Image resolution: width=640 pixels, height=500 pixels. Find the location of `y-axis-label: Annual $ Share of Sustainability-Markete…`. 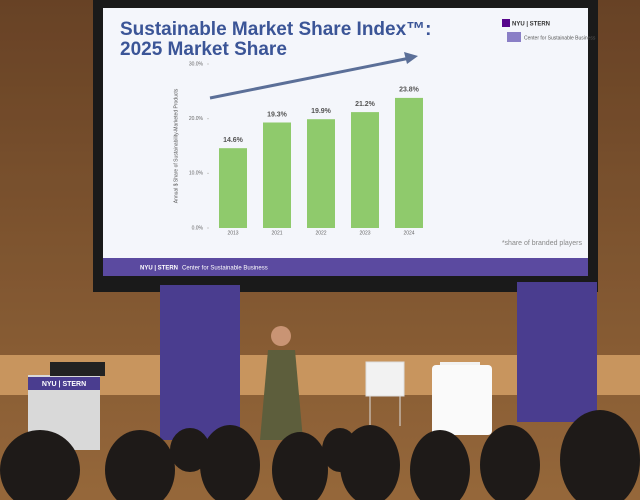

y-axis-label: Annual $ Share of Sustainability-Markete… is located at coordinates (176, 145).